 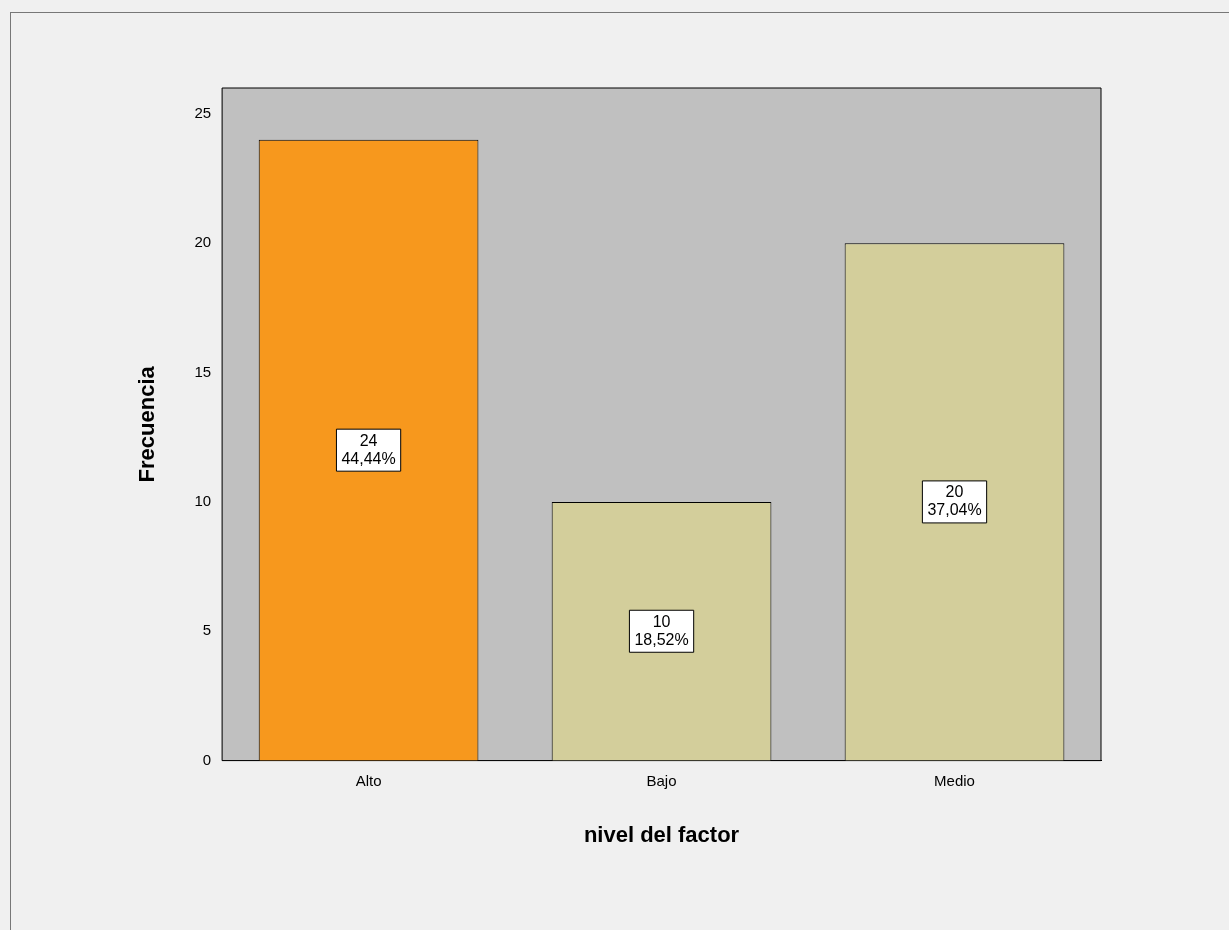 What do you see at coordinates (203, 113) in the screenshot?
I see `y-tick-label: 25` at bounding box center [203, 113].